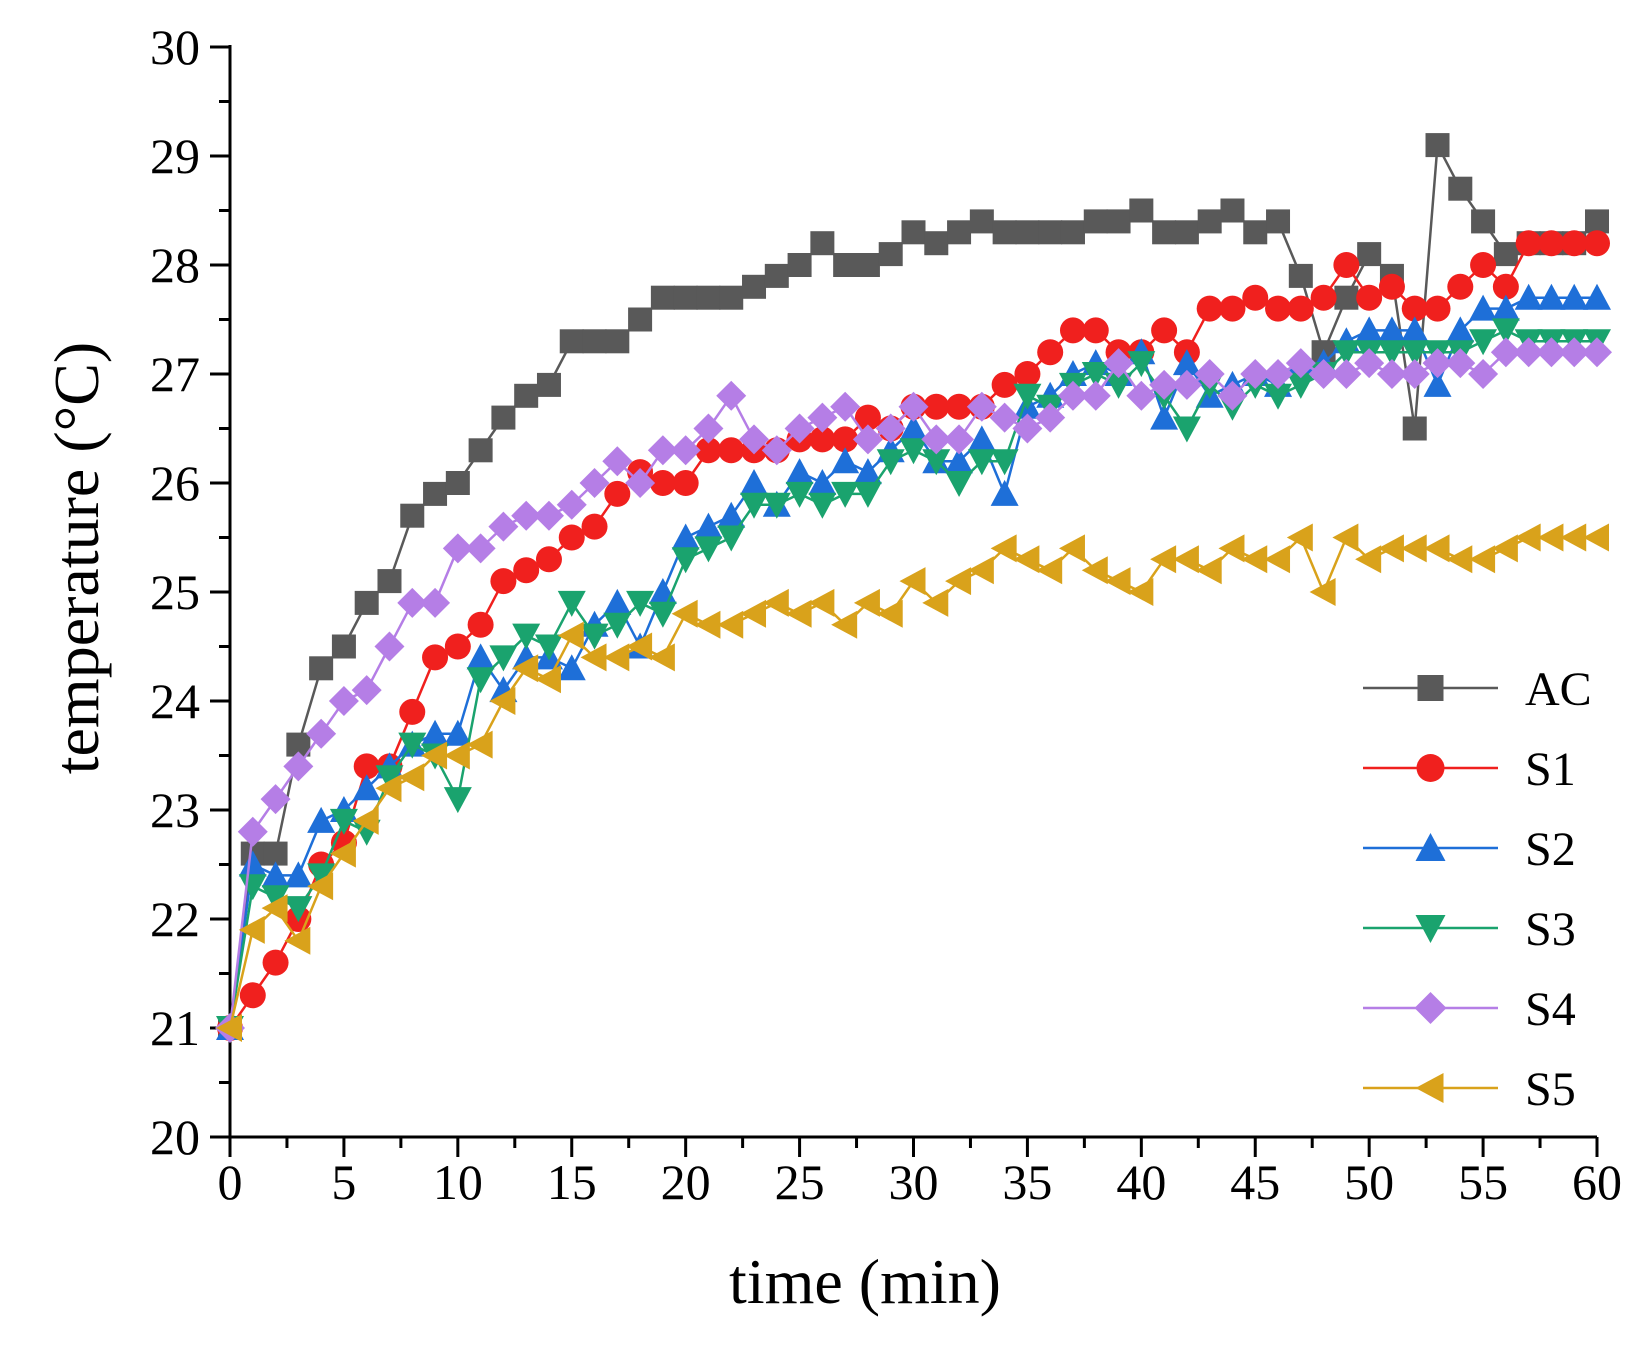 The image size is (1652, 1346). Describe the element at coordinates (1550, 849) in the screenshot. I see `legend-label: S2` at that location.